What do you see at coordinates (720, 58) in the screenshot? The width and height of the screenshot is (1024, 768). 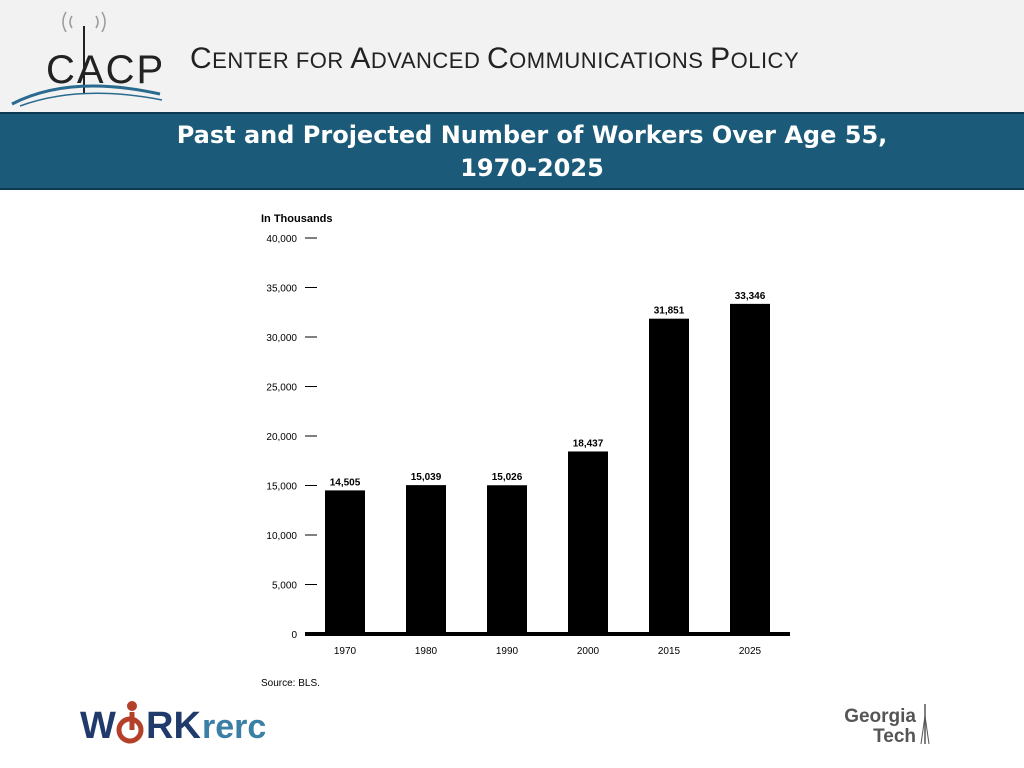 I see `org-name-cap: P` at bounding box center [720, 58].